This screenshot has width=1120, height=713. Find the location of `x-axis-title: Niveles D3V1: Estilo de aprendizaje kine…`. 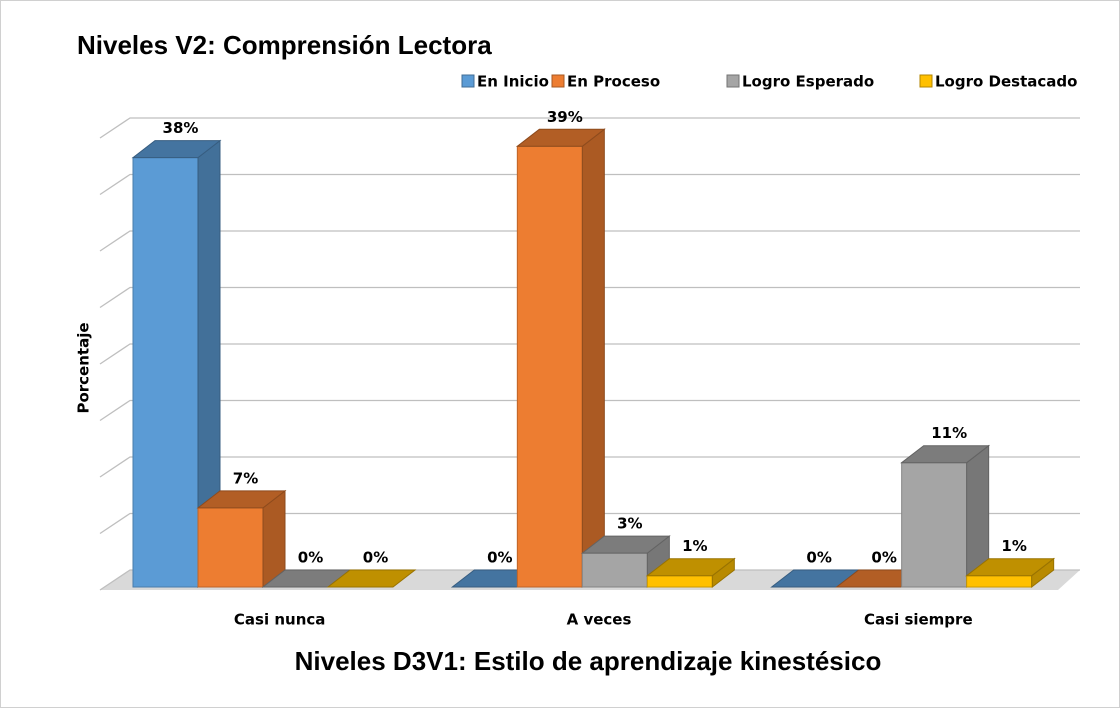

x-axis-title: Niveles D3V1: Estilo de aprendizaje kine… is located at coordinates (588, 661).